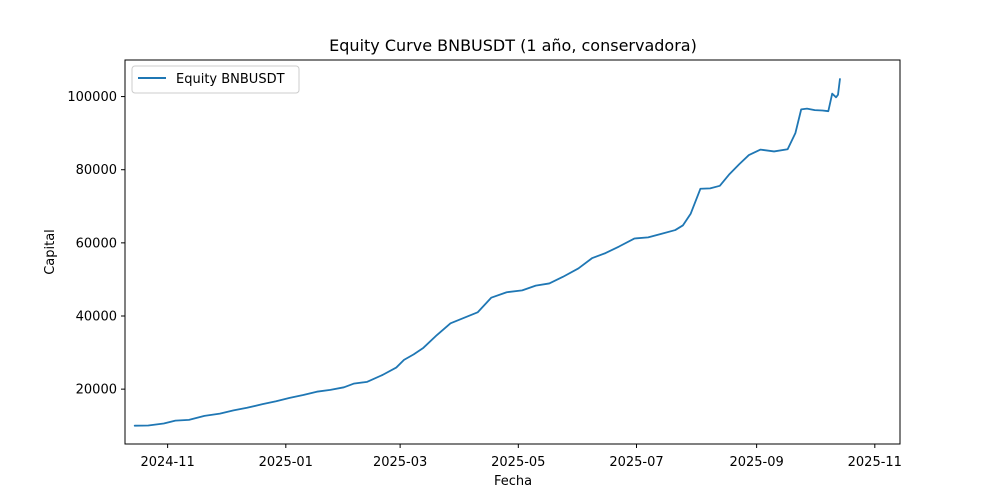 The image size is (1000, 504). Describe the element at coordinates (400, 462) in the screenshot. I see `x-tick-label: 2025-03` at that location.